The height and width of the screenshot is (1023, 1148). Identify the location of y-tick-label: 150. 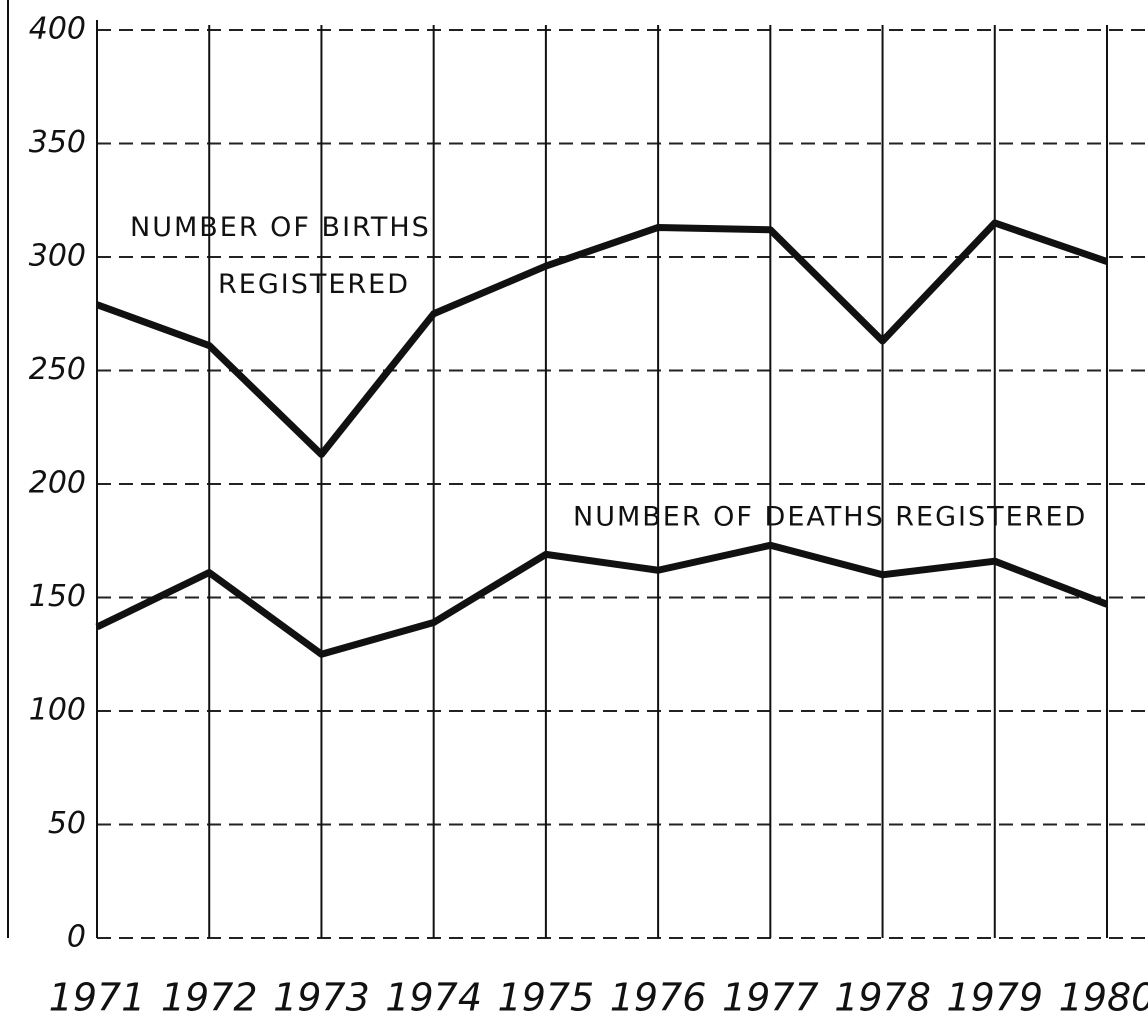
(57, 596).